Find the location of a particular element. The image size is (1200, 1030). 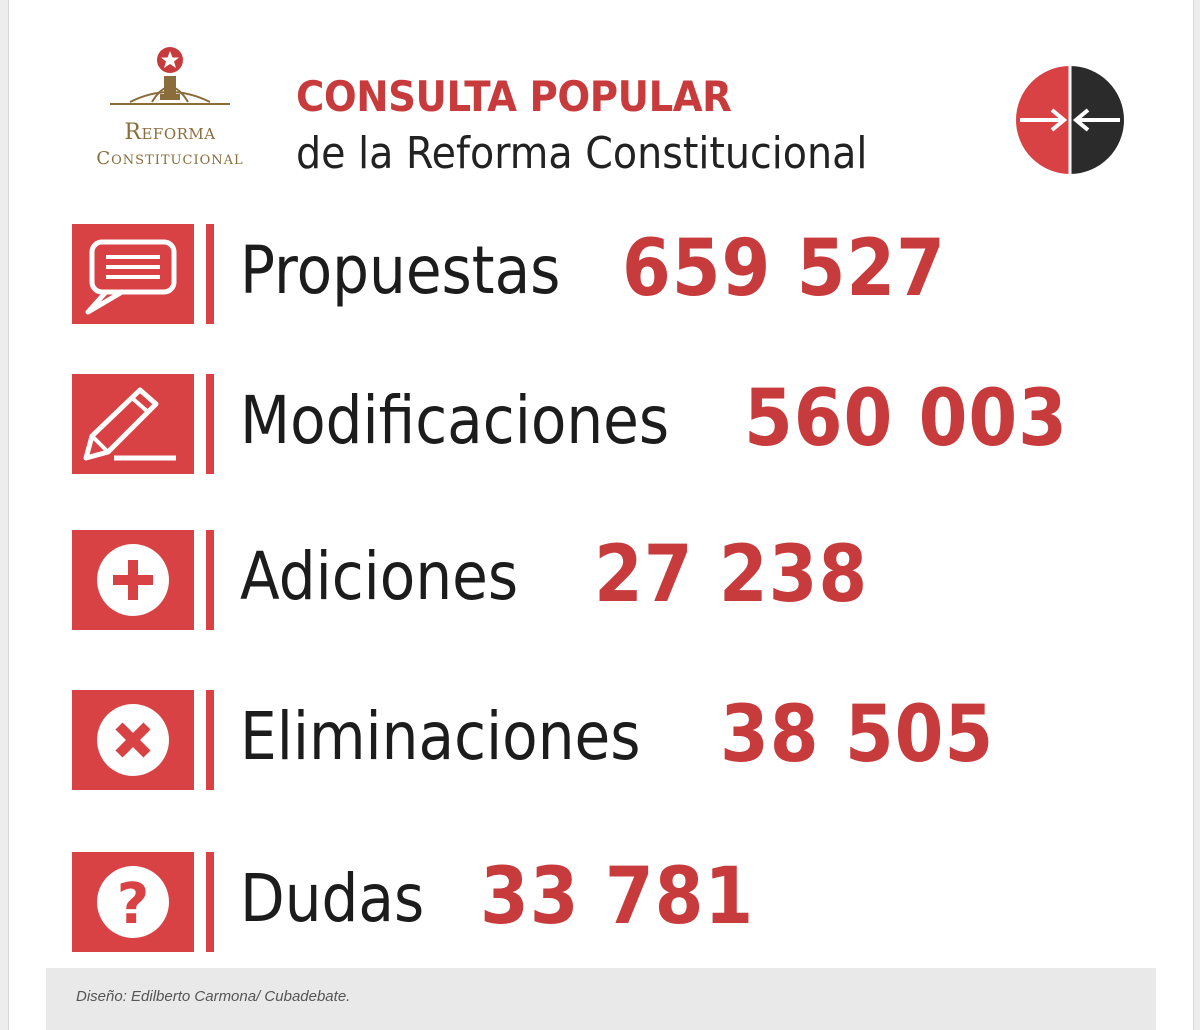

plus-circle-icon is located at coordinates (133, 580).